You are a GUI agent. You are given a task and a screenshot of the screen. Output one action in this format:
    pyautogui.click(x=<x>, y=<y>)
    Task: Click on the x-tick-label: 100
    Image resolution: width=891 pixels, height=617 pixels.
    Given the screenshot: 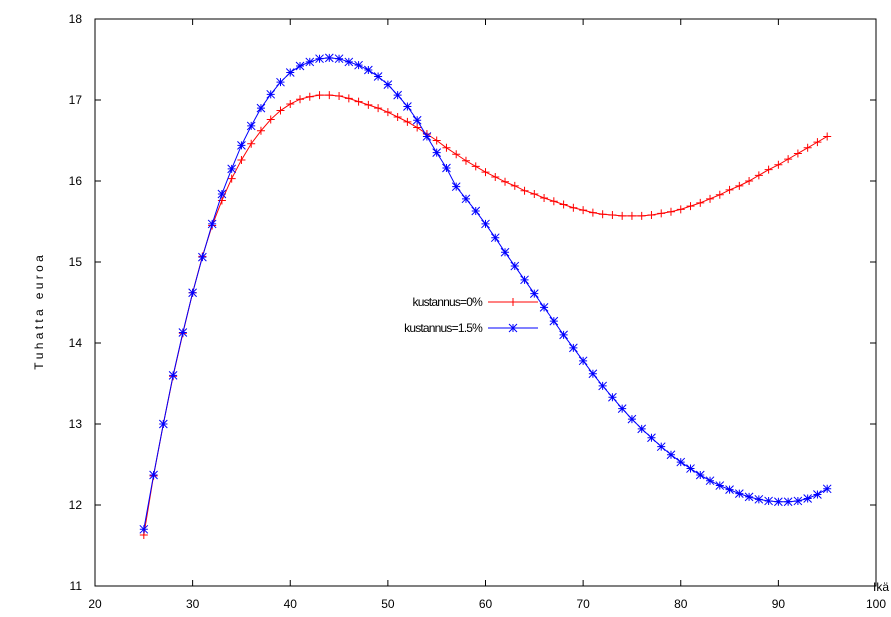 What is the action you would take?
    pyautogui.click(x=876, y=604)
    